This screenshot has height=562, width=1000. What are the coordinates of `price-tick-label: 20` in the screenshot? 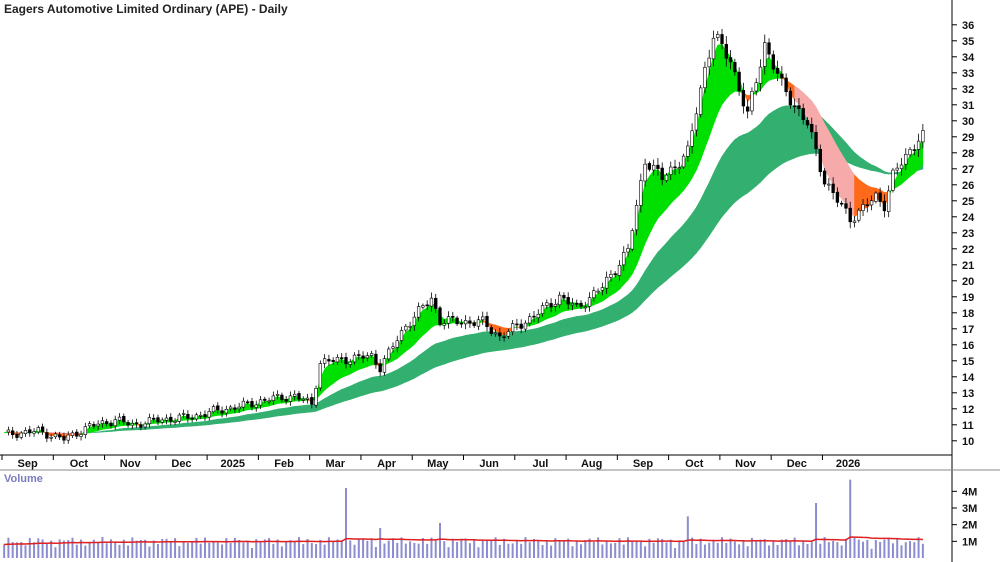 It's located at (968, 282).